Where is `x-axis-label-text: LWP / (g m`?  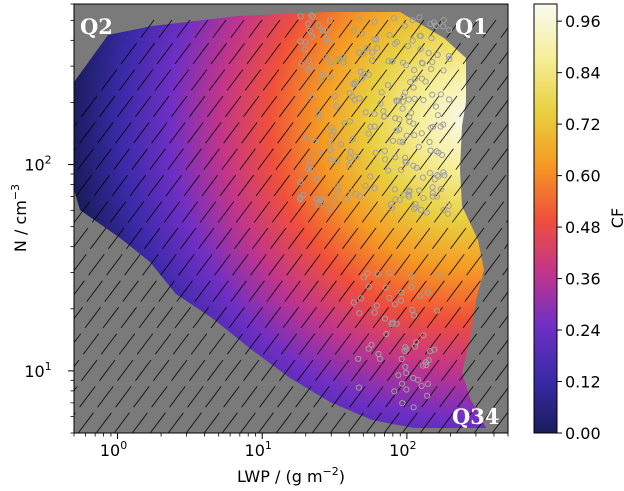 x-axis-label-text: LWP / (g m is located at coordinates (280, 476).